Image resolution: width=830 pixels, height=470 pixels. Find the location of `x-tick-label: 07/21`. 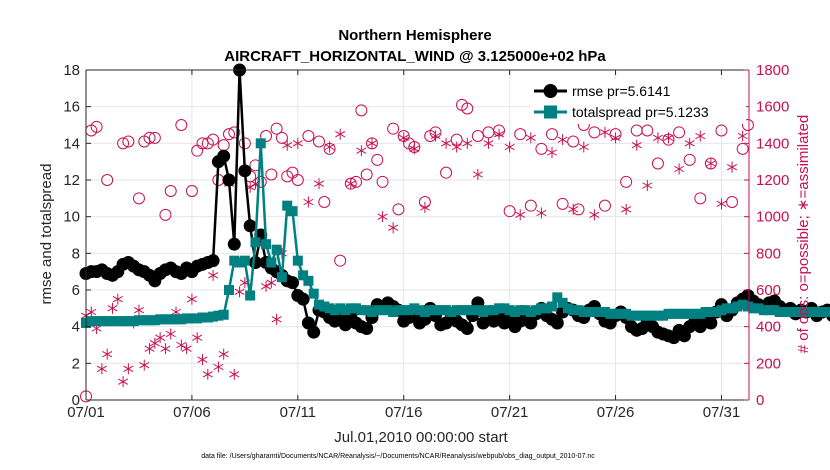

x-tick-label: 07/21 is located at coordinates (510, 412).